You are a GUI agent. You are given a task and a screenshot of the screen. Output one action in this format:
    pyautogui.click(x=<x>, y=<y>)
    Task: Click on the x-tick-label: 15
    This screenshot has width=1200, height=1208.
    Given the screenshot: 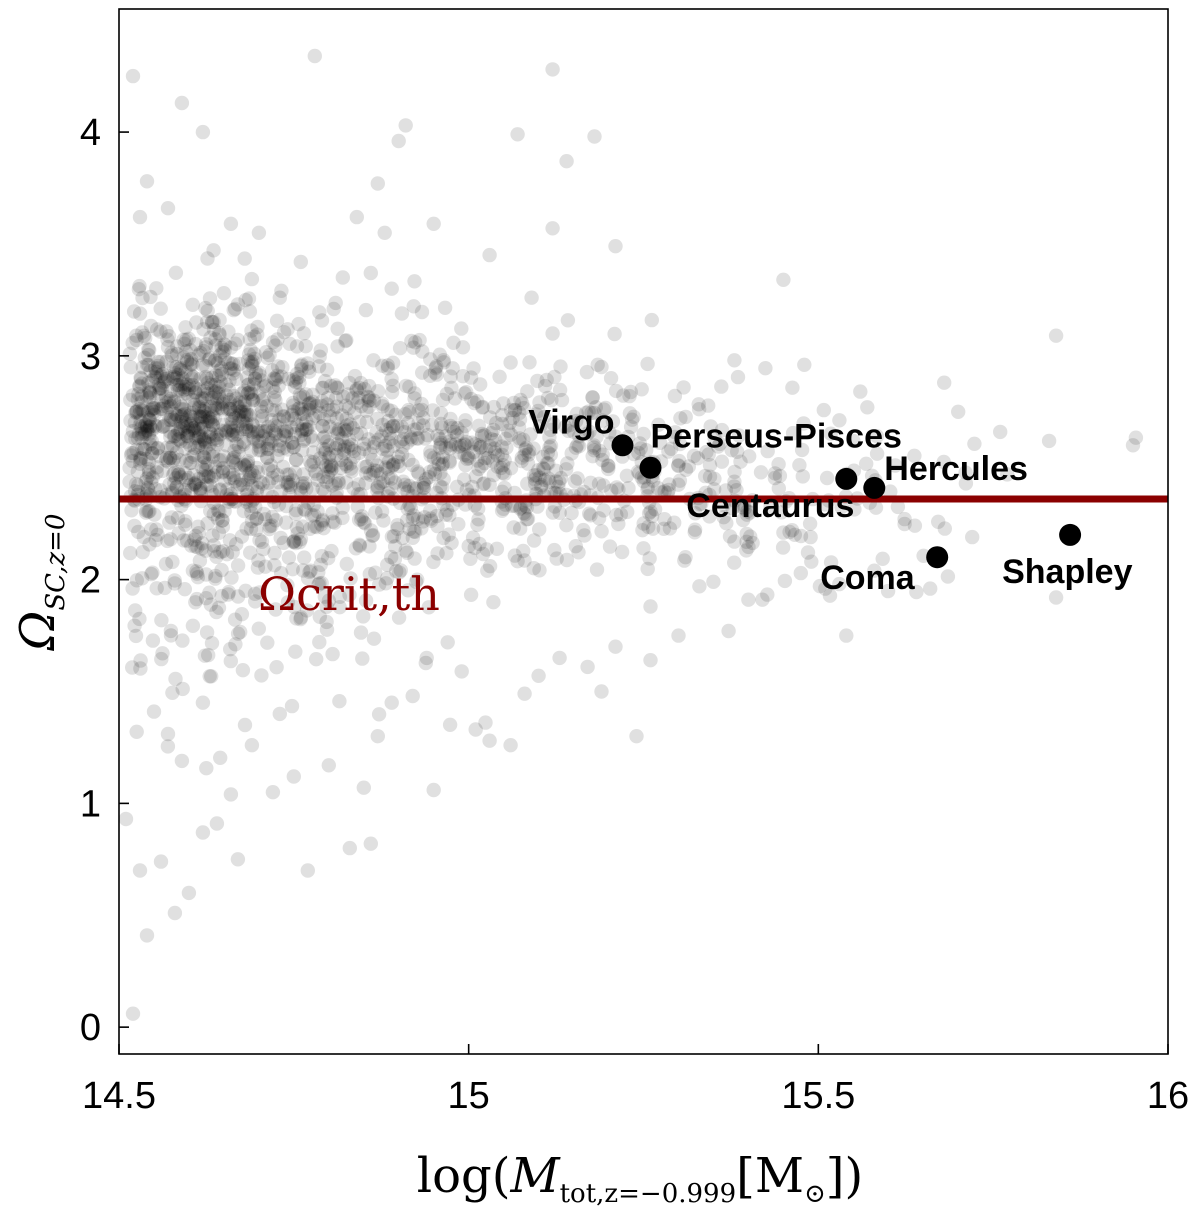 What is the action you would take?
    pyautogui.click(x=469, y=1096)
    